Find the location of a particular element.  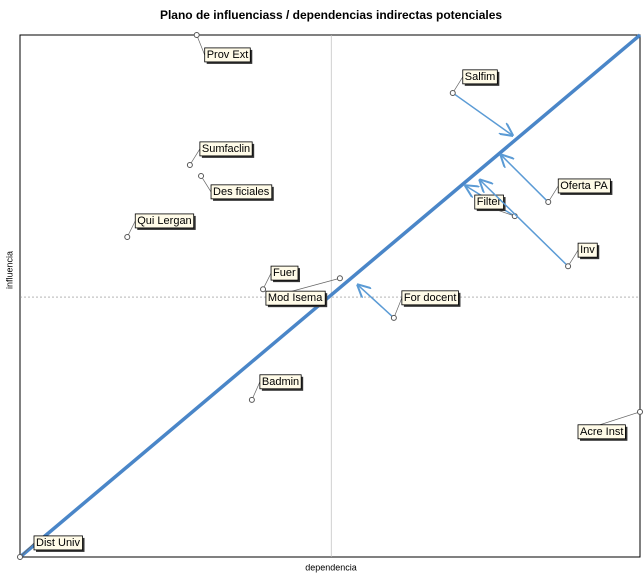

point-label: Prov Ext is located at coordinates (228, 55).